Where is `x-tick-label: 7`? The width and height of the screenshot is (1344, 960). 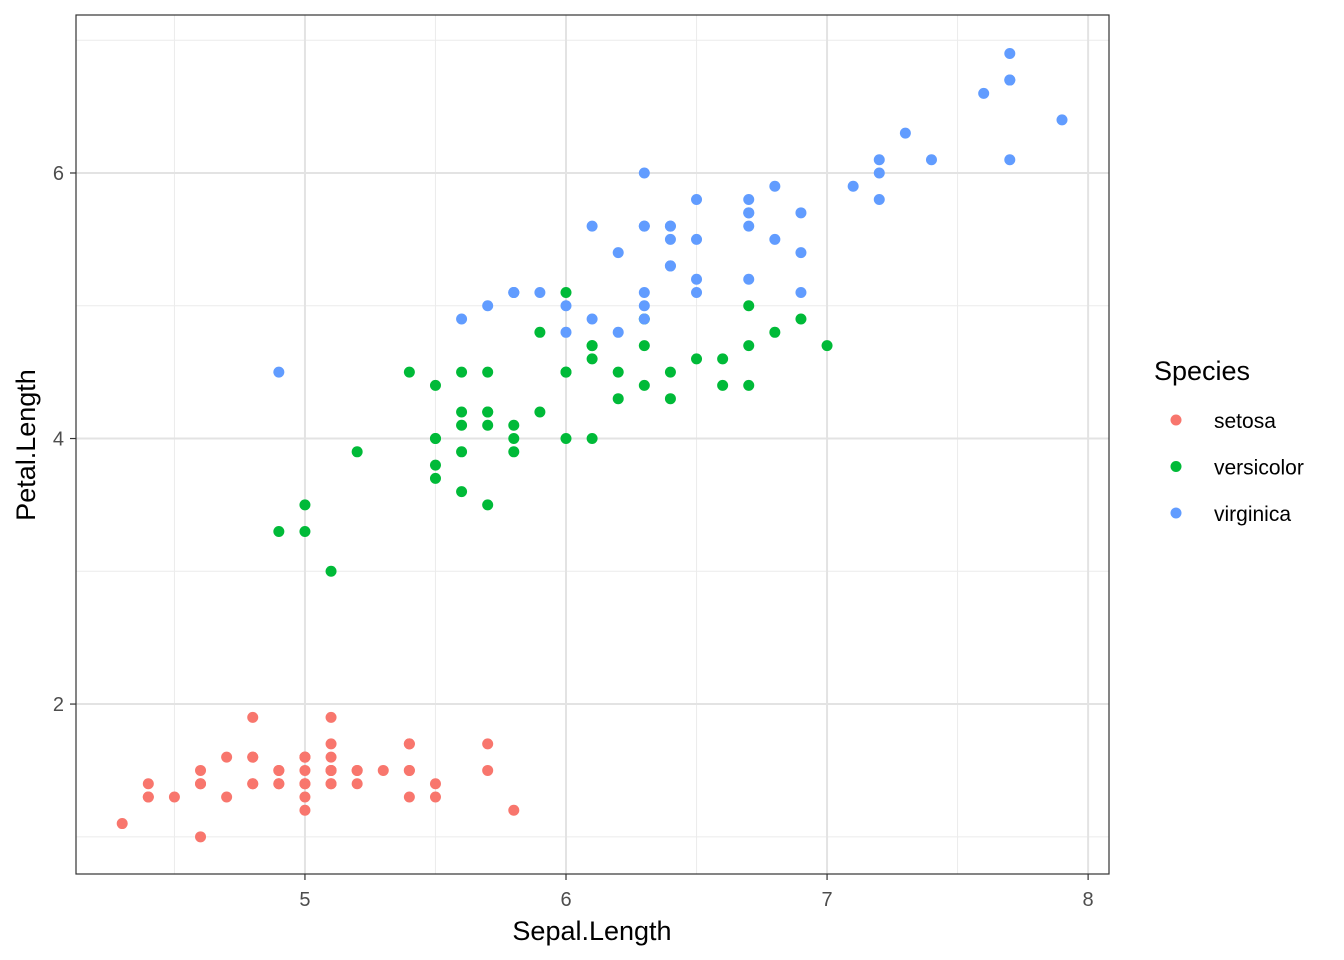
x-tick-label: 7 is located at coordinates (826, 900).